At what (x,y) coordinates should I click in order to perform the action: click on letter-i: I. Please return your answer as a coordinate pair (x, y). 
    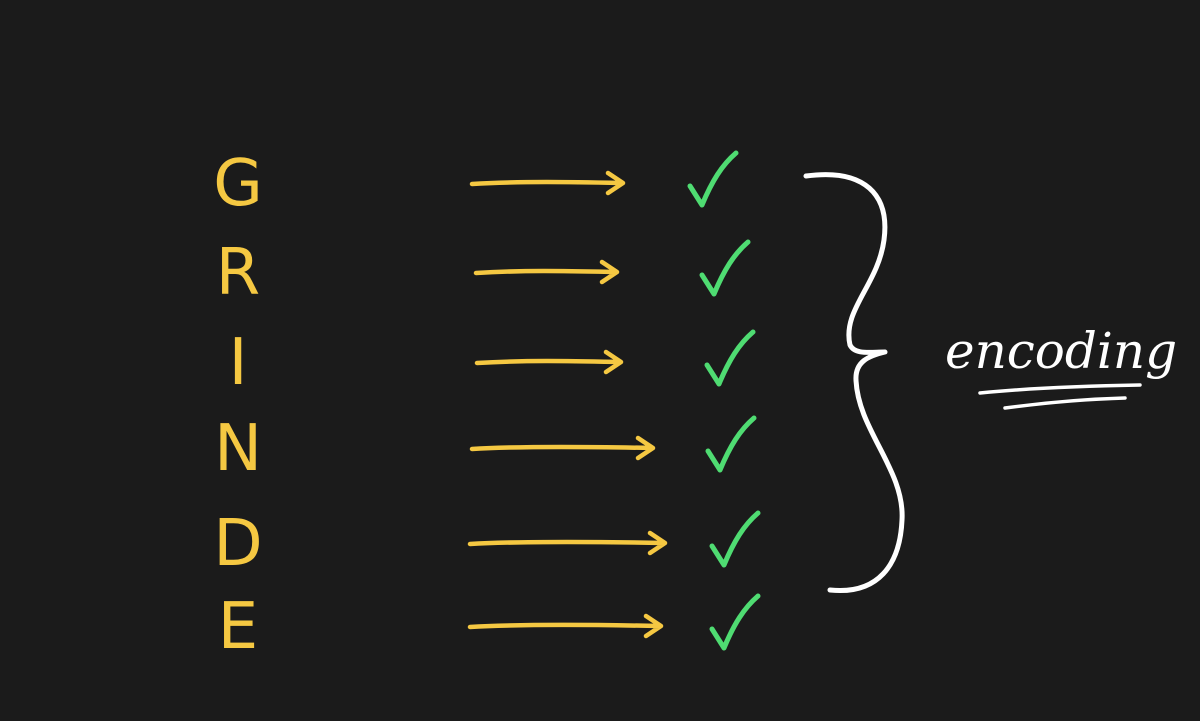
    Looking at the image, I should click on (238, 363).